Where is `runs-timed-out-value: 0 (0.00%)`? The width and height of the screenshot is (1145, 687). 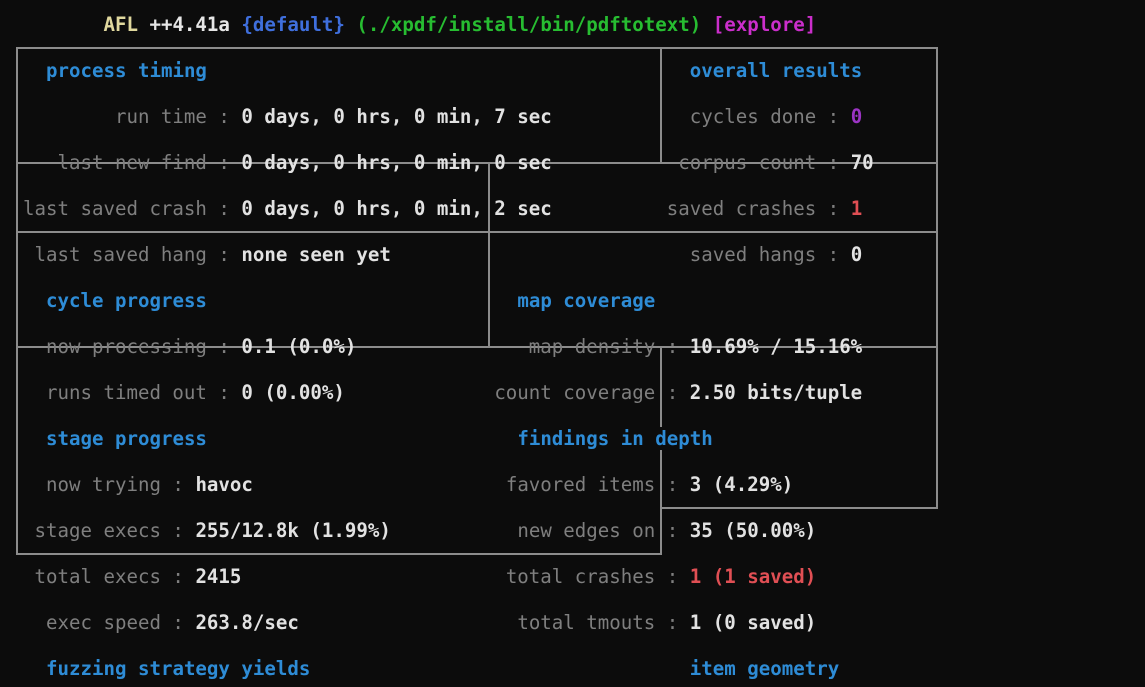 runs-timed-out-value: 0 (0.00%) is located at coordinates (293, 392).